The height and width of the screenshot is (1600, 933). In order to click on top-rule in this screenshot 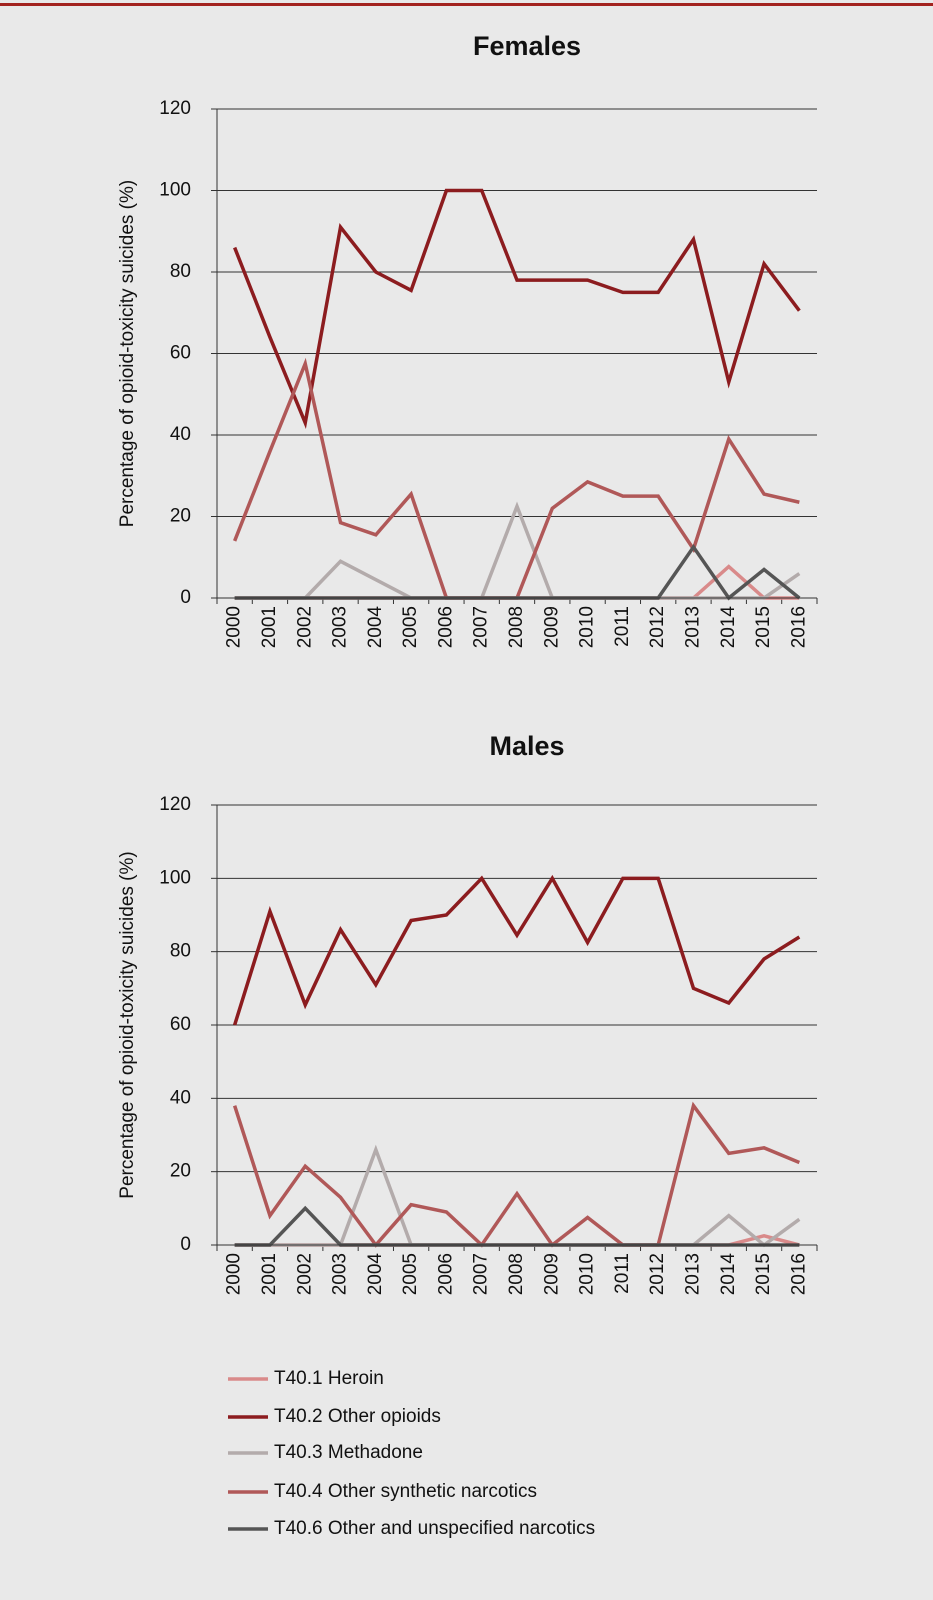, I will do `click(466, 4)`.